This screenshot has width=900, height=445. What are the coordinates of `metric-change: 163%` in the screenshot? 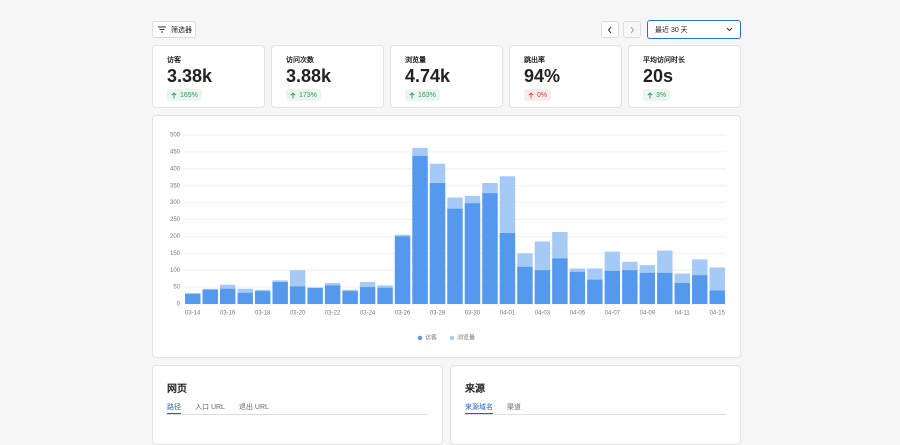 It's located at (422, 95).